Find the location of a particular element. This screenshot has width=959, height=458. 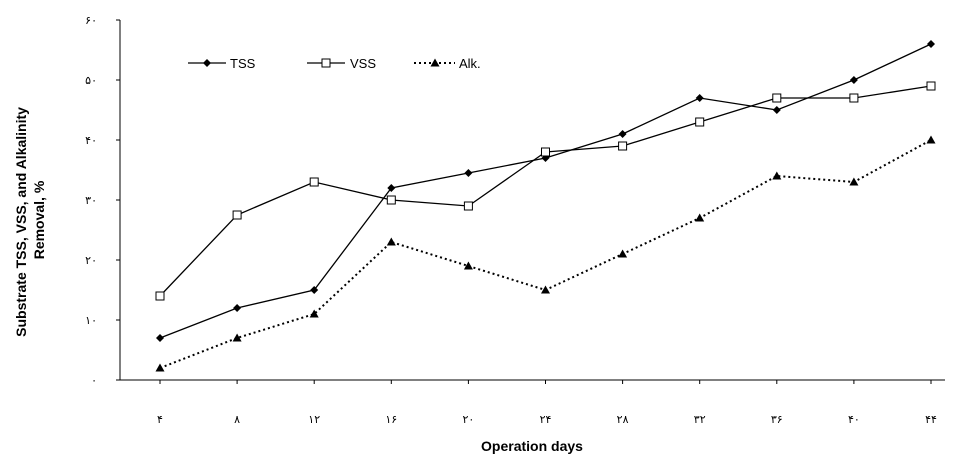

x-tick-label: ۴ is located at coordinates (160, 419).